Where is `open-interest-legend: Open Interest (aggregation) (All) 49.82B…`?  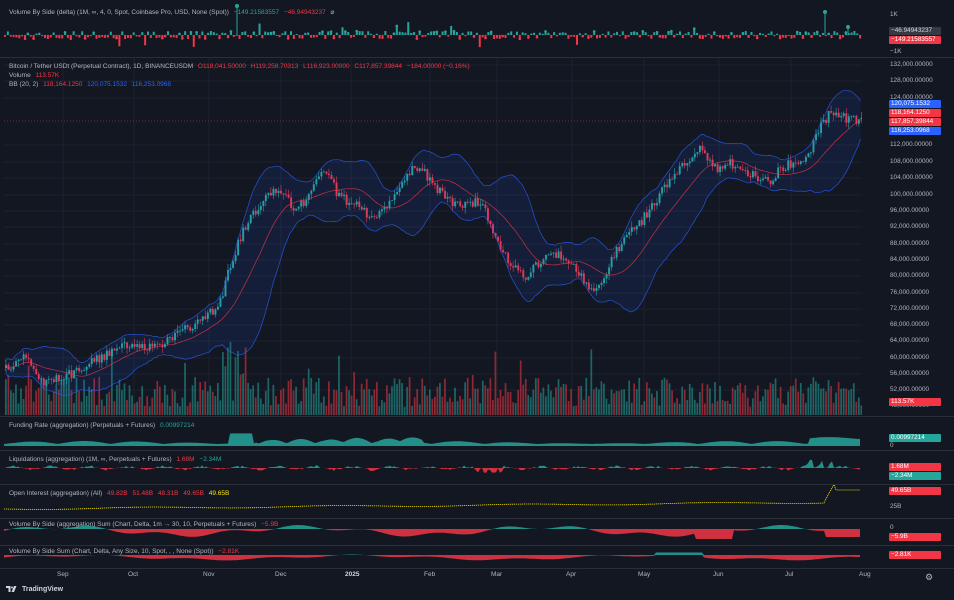 open-interest-legend: Open Interest (aggregation) (All) 49.82B… is located at coordinates (119, 494).